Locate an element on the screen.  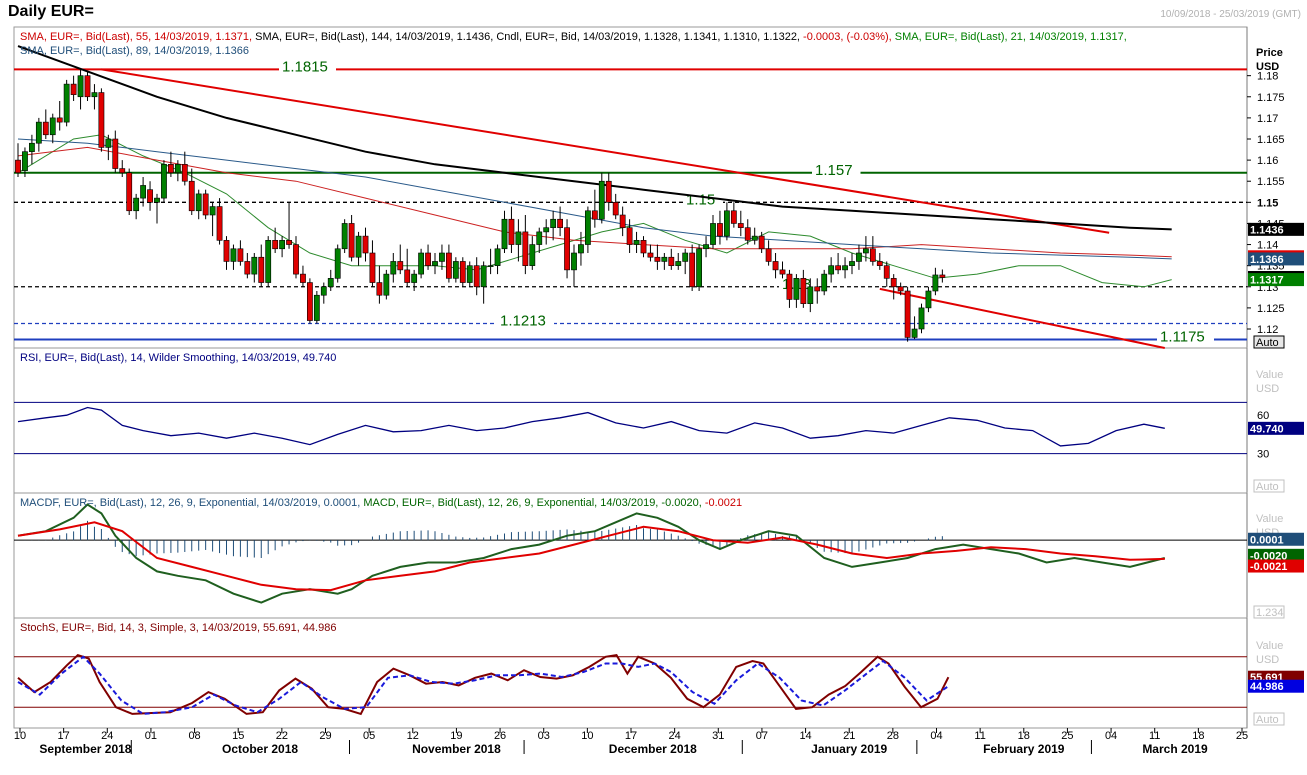
stochastic-panel is located at coordinates (483, 684).